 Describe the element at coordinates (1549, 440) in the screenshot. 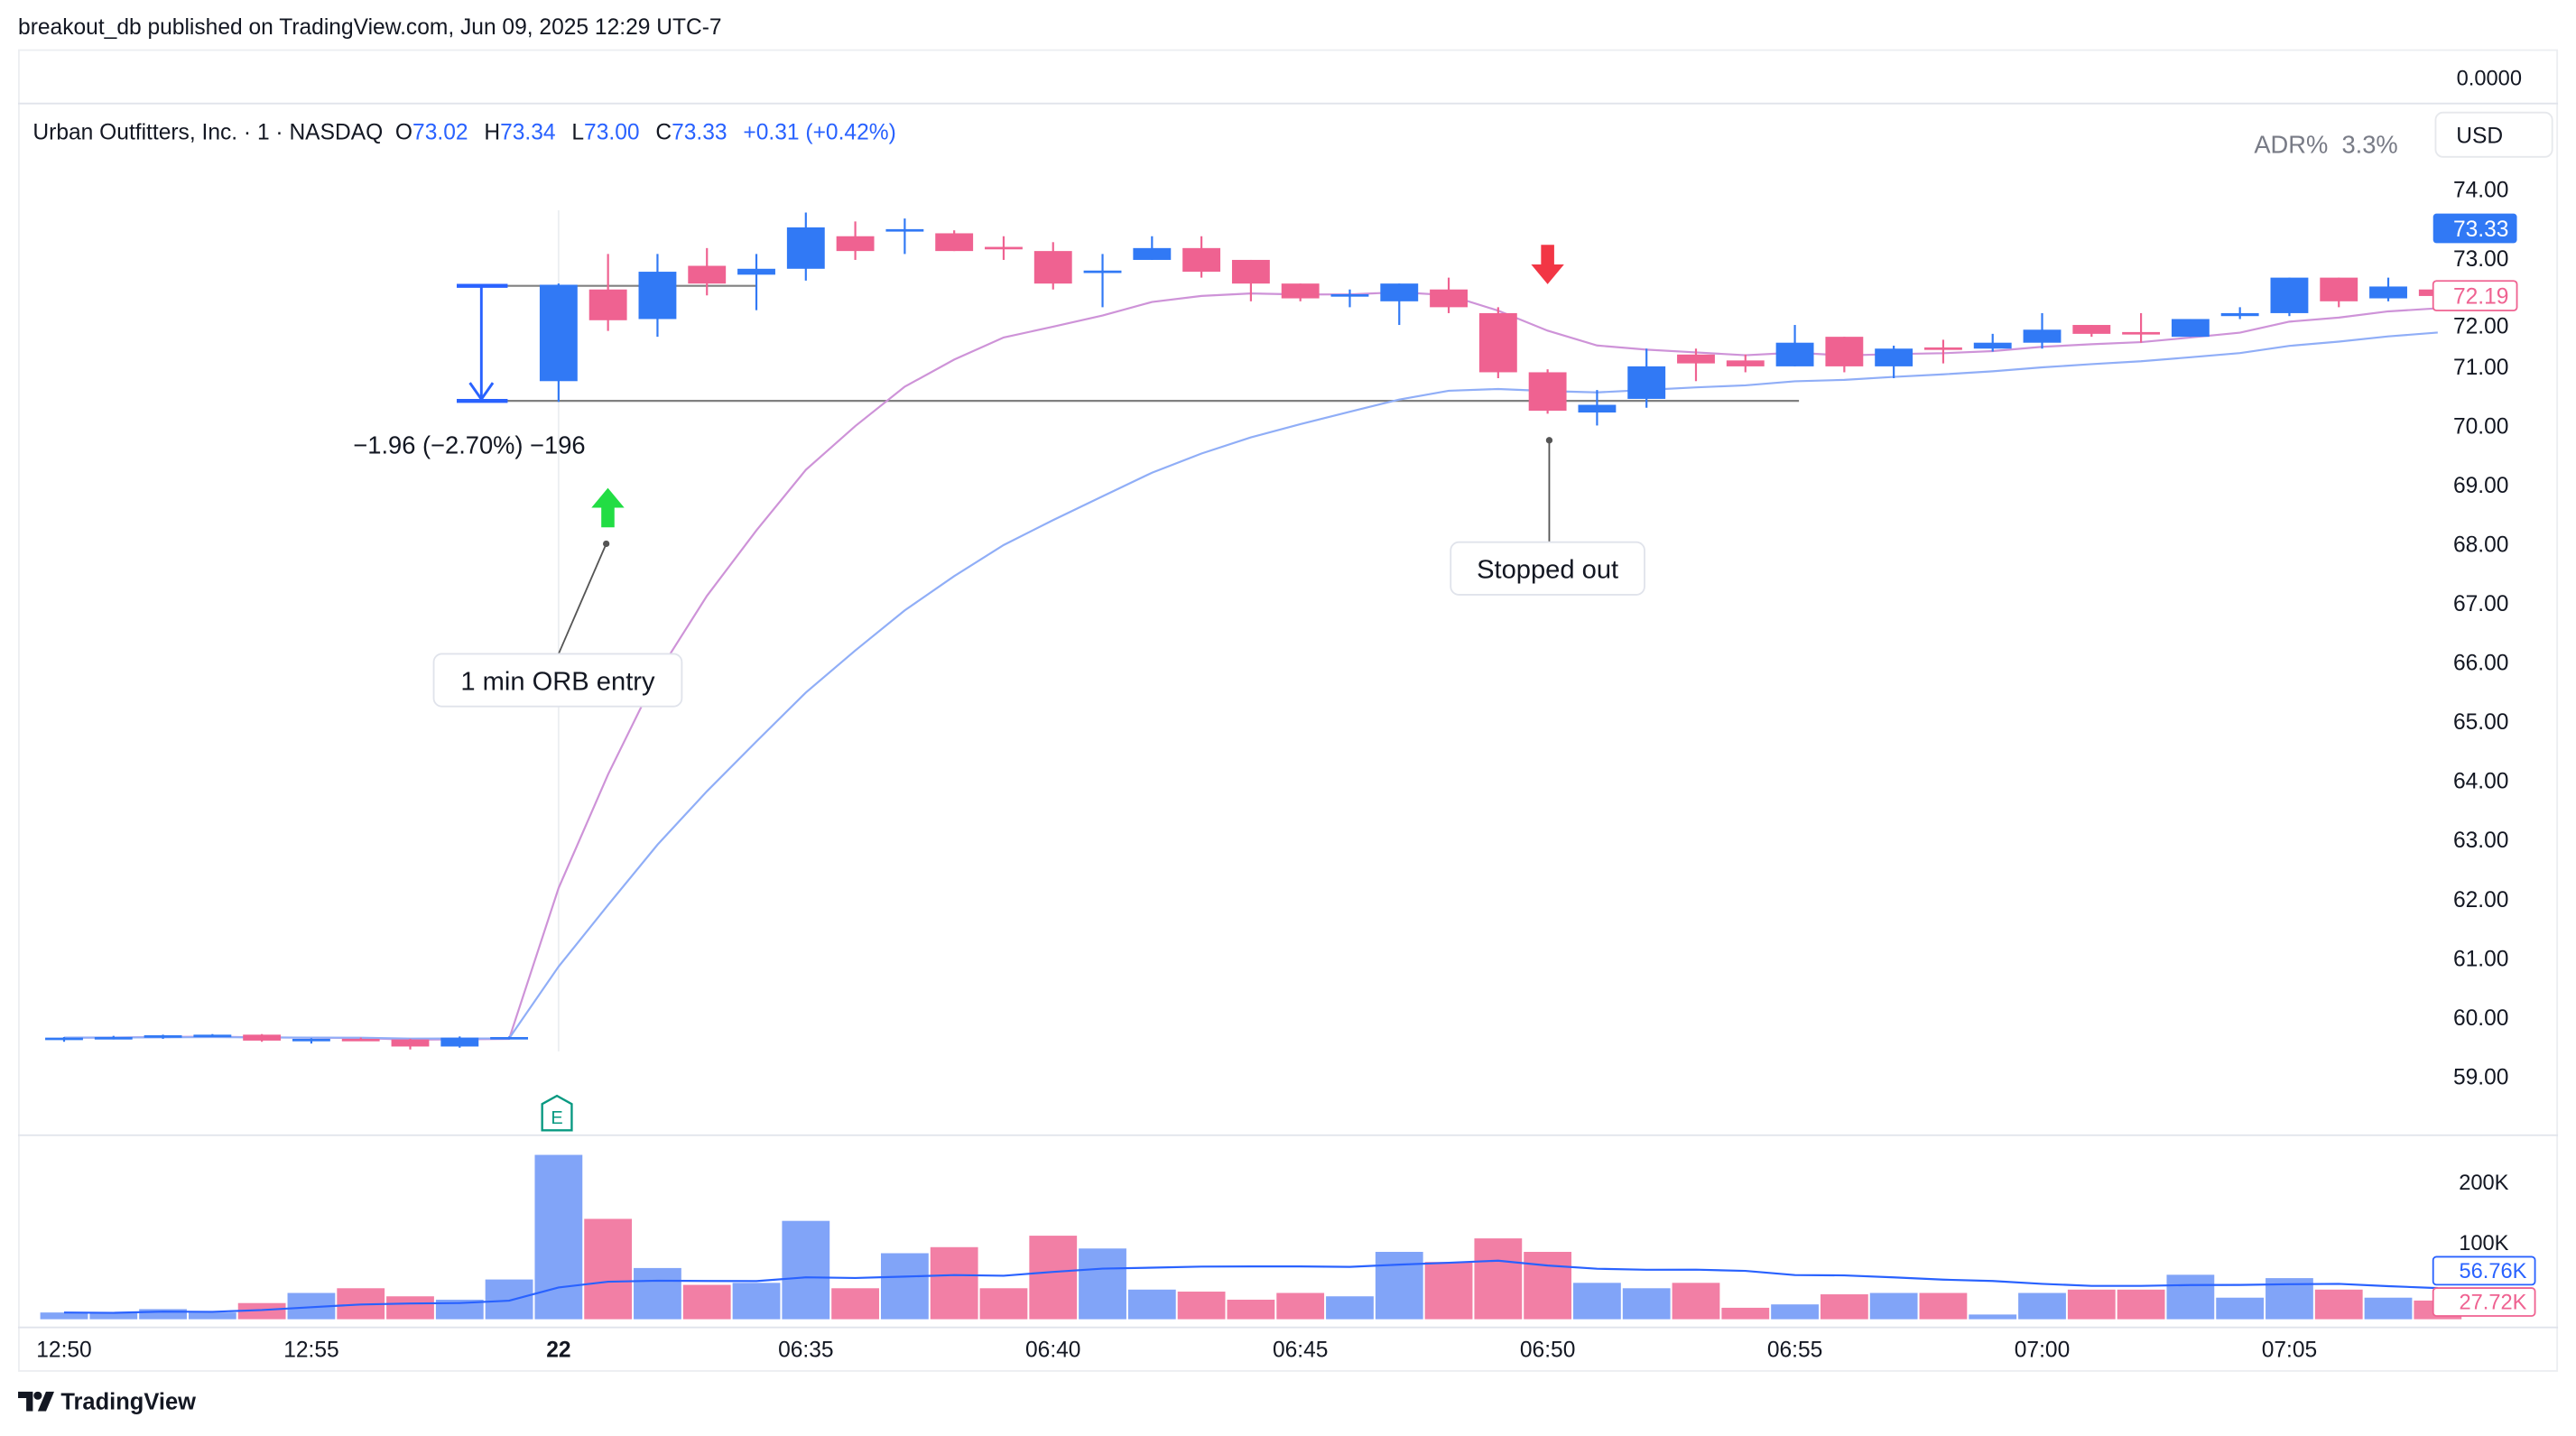

I see `stop-callout-anchor` at that location.